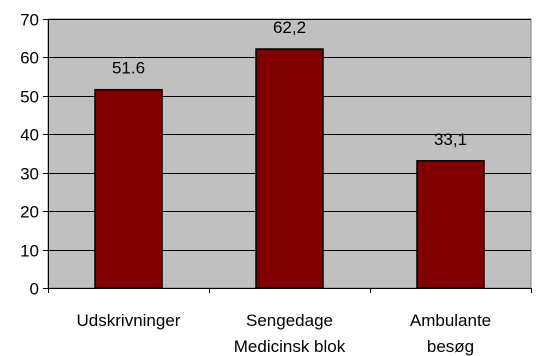 The width and height of the screenshot is (547, 356). I want to click on category-label: besøg, so click(450, 346).